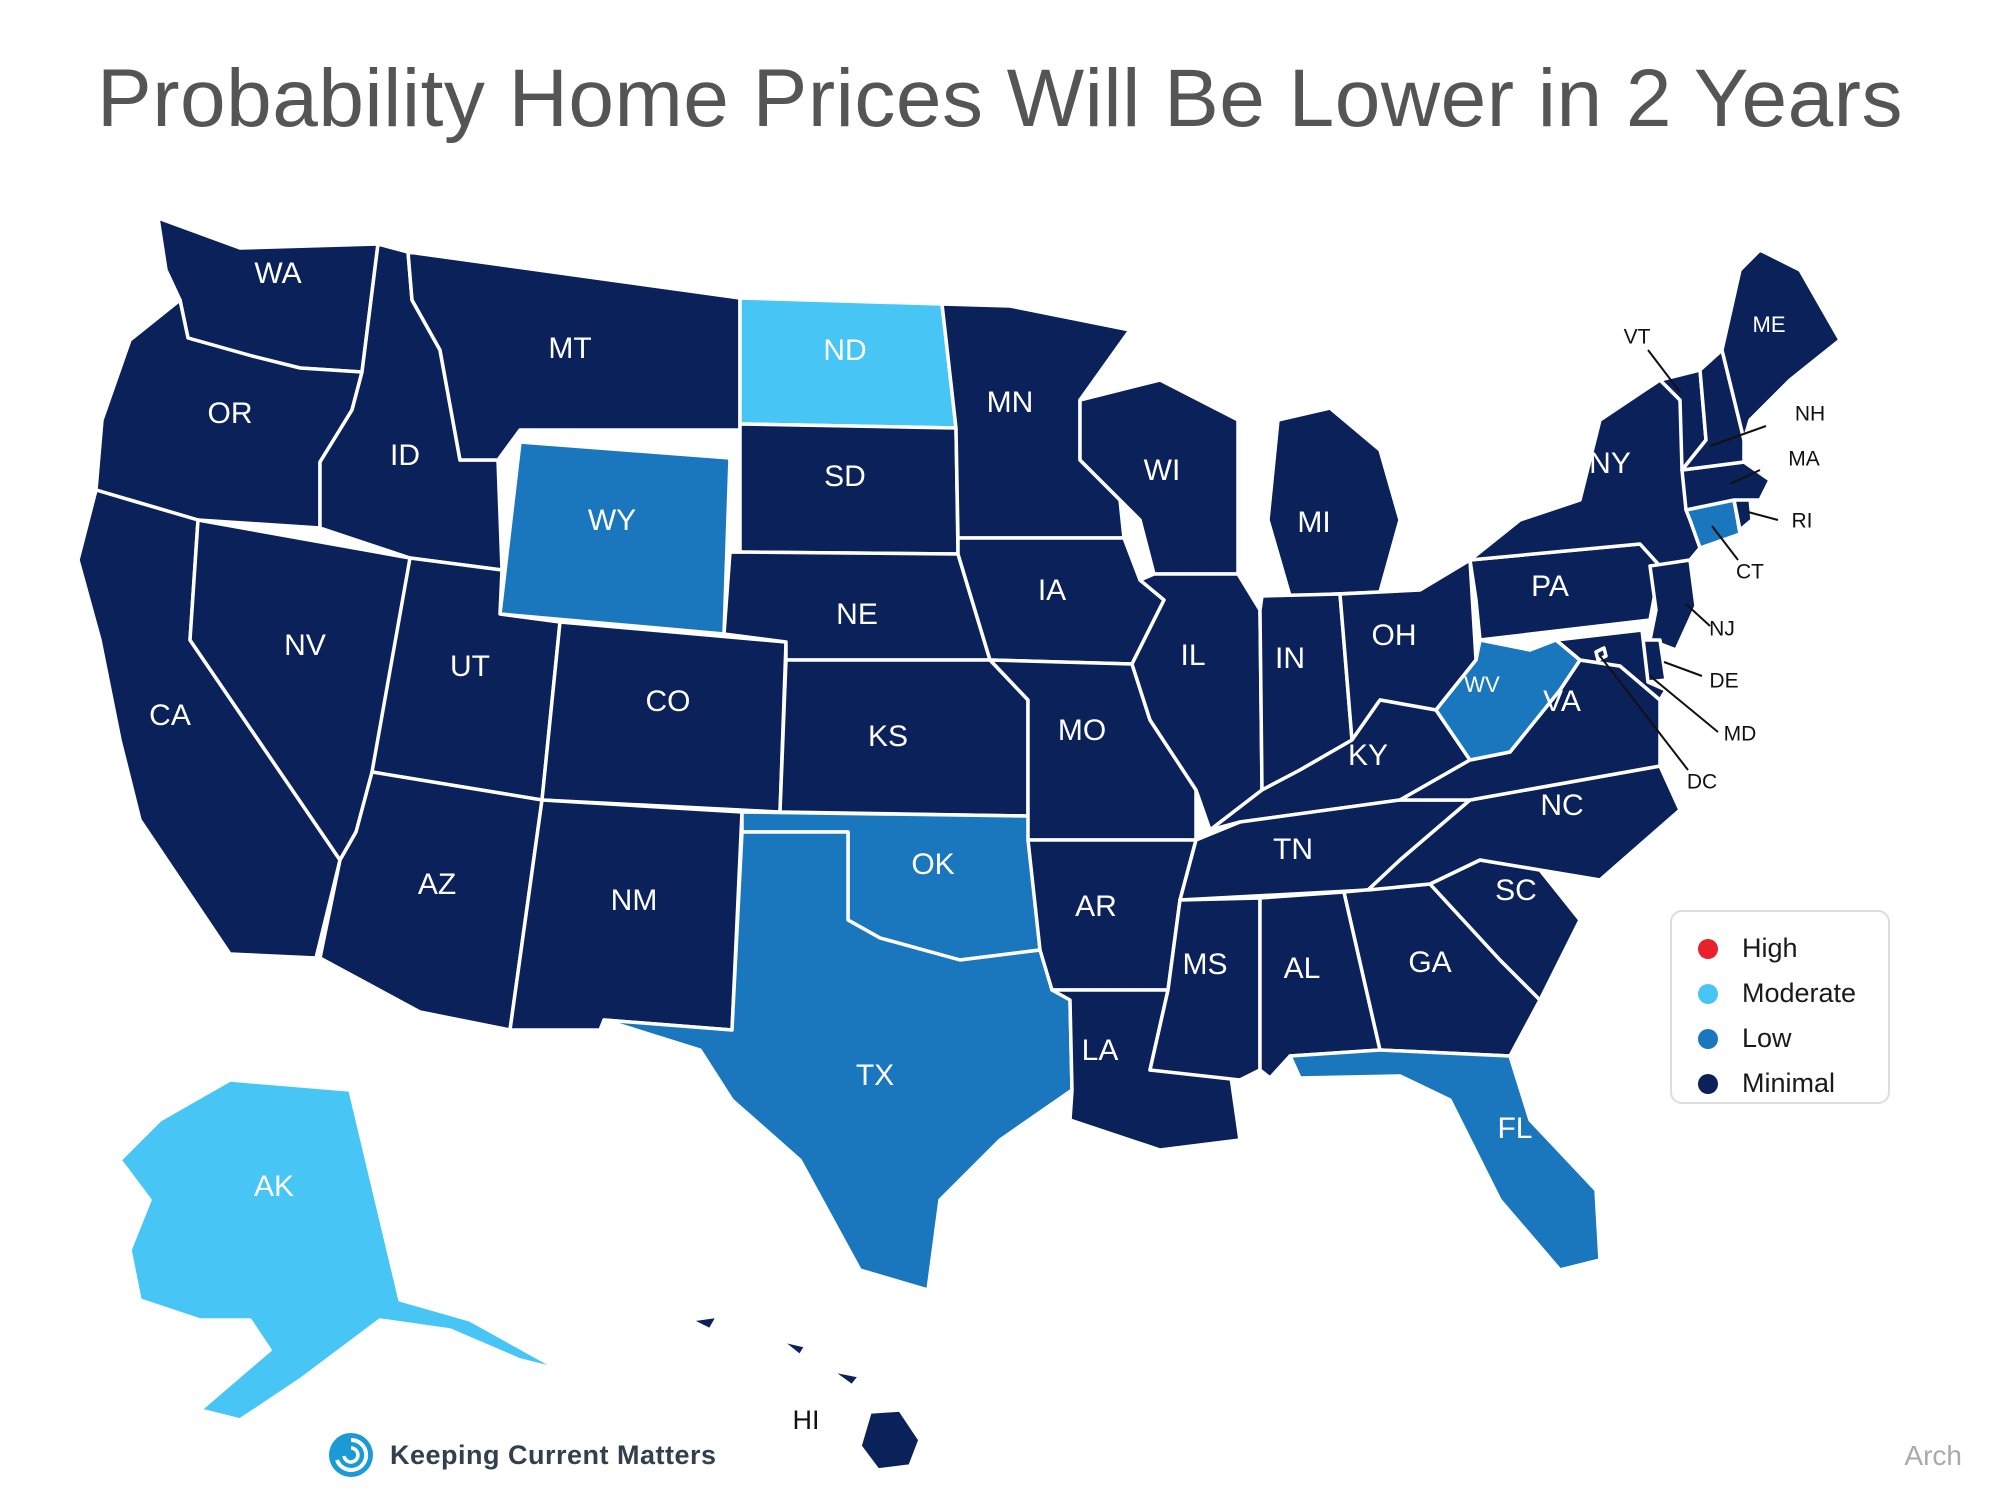 The height and width of the screenshot is (1500, 2000). Describe the element at coordinates (1804, 459) in the screenshot. I see `label-MA: MA` at that location.